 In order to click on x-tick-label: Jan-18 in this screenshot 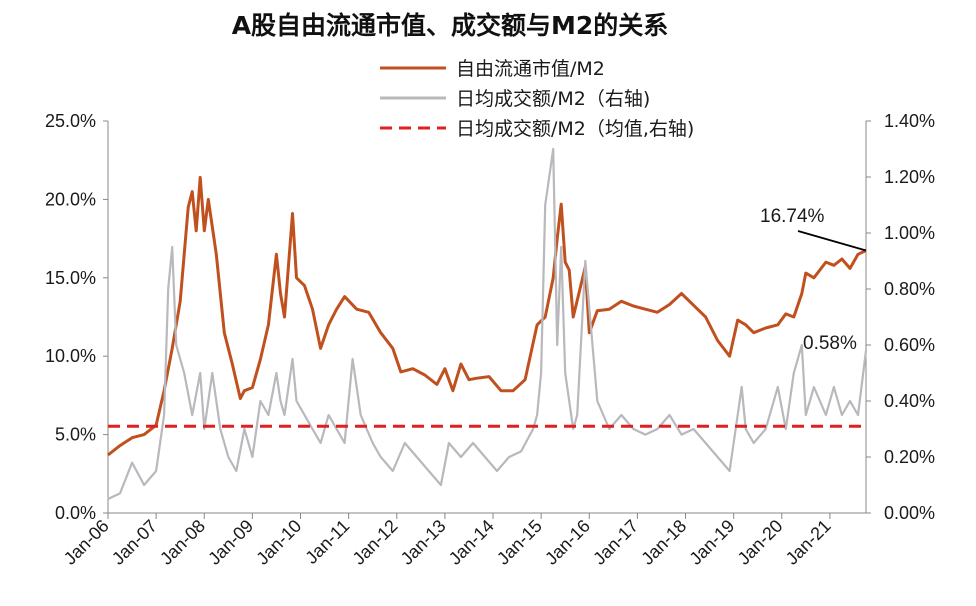, I will do `click(663, 542)`.